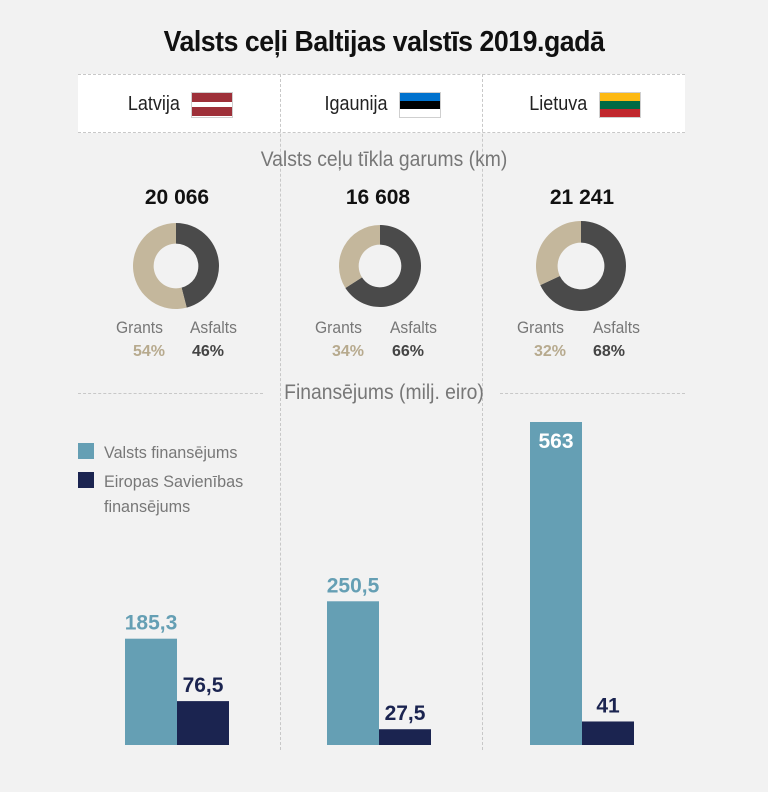  Describe the element at coordinates (550, 351) in the screenshot. I see `grants-percent: 32%` at that location.